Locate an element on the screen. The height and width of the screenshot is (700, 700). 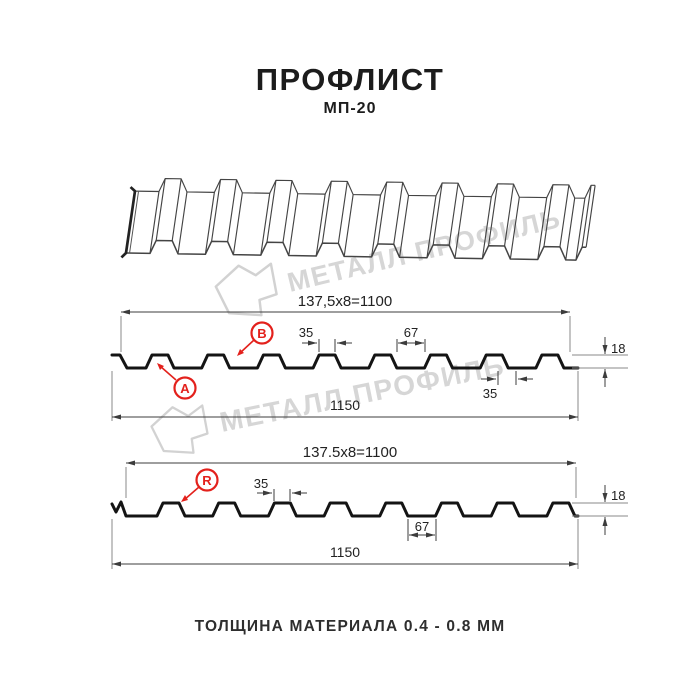
point-label-a: A is located at coordinates (177, 381).